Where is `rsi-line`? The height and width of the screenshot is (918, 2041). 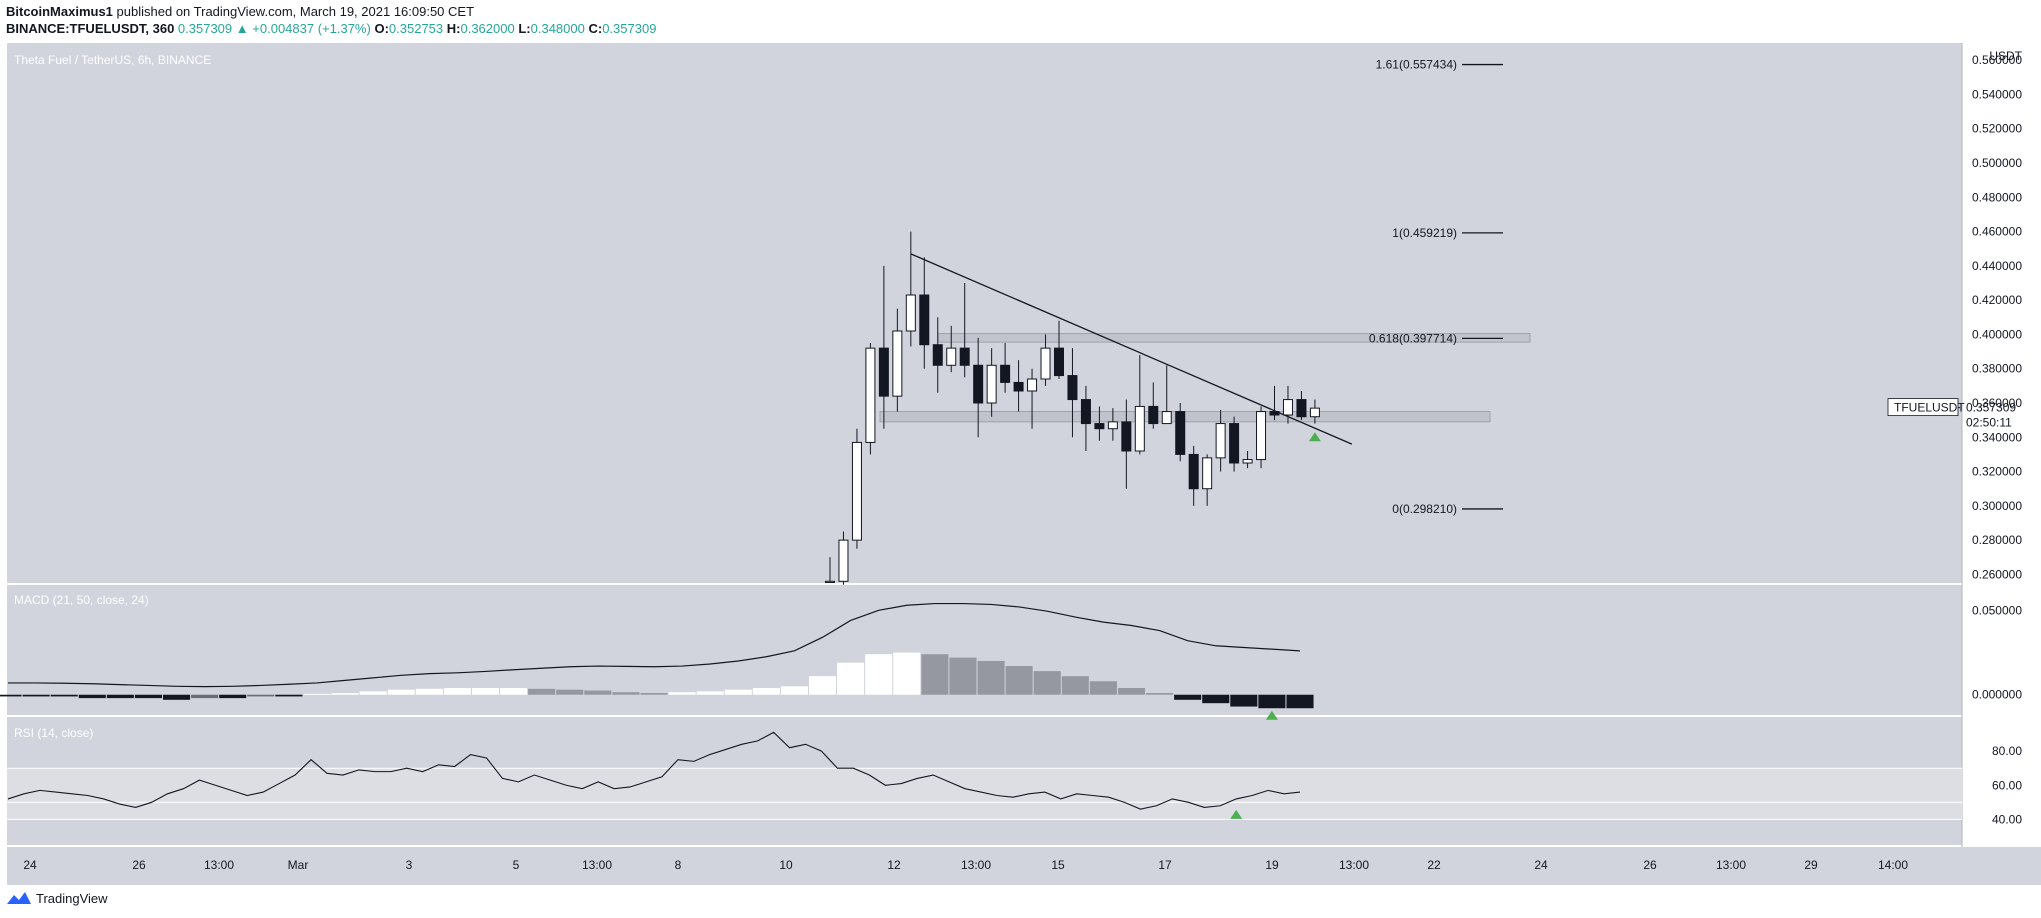
rsi-line is located at coordinates (654, 770).